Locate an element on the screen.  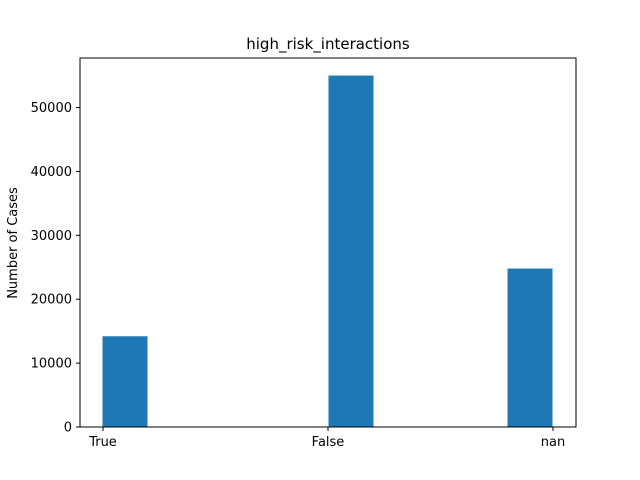
y-tick-label: 20000 is located at coordinates (51, 300).